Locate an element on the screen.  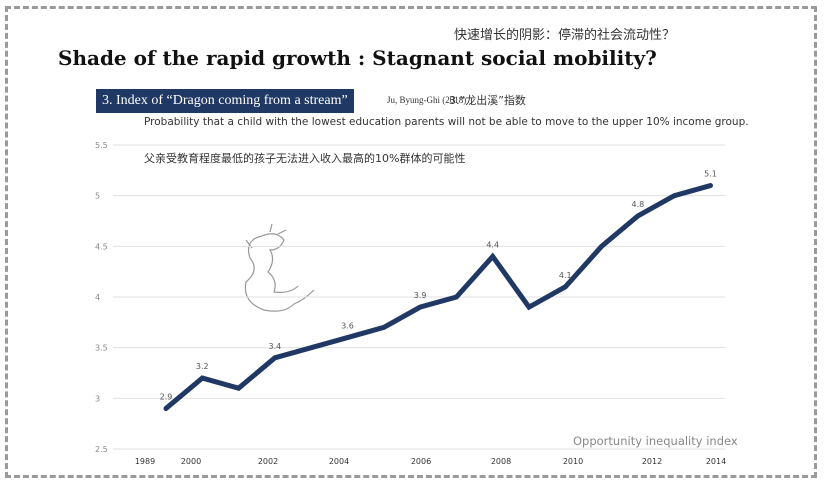
y-tick-label: 4 is located at coordinates (97, 297).